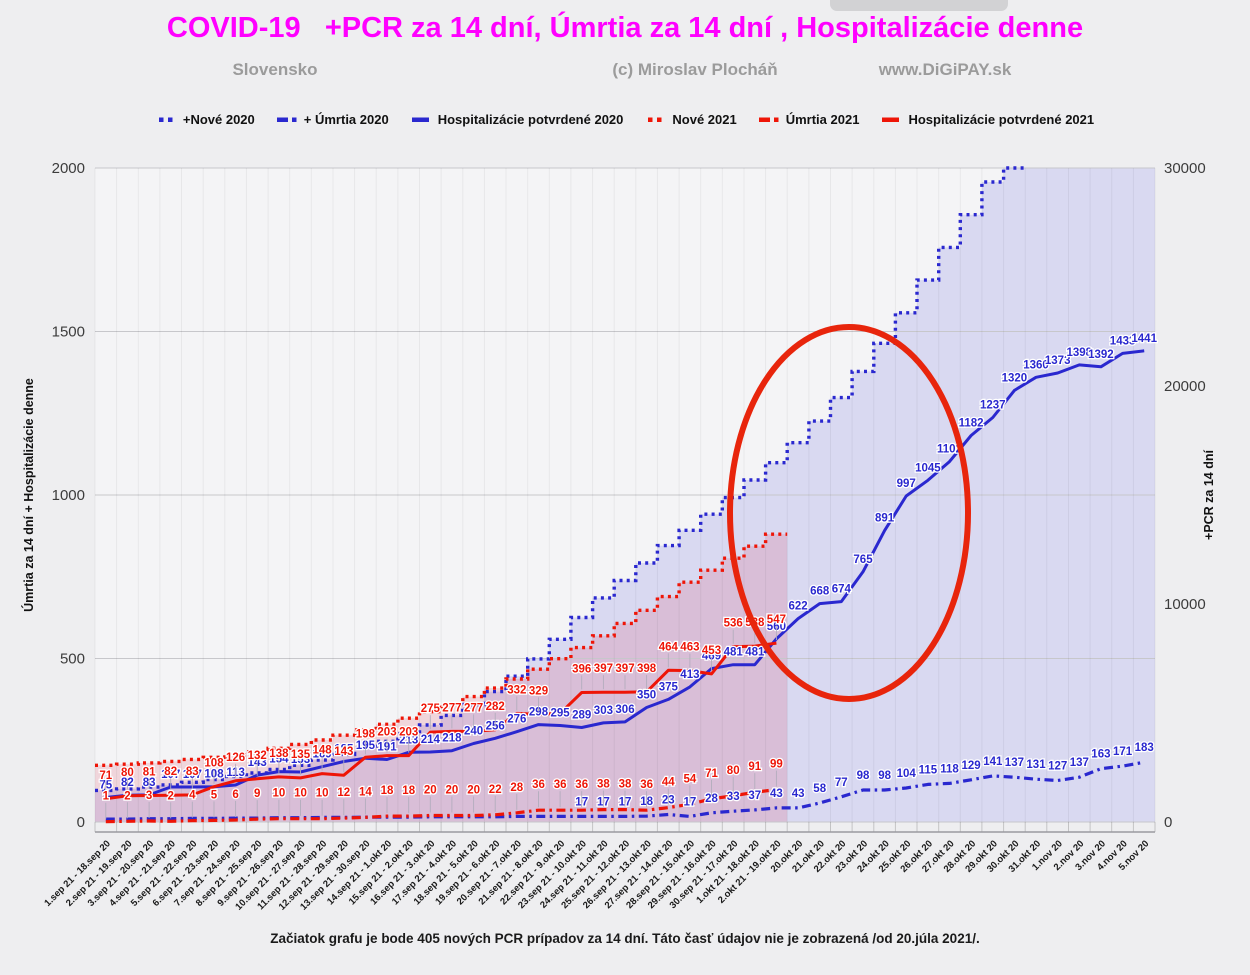 This screenshot has height=975, width=1250. Describe the element at coordinates (695, 69) in the screenshot. I see `subtitle-author: (c) Miroslav Plocháň` at that location.